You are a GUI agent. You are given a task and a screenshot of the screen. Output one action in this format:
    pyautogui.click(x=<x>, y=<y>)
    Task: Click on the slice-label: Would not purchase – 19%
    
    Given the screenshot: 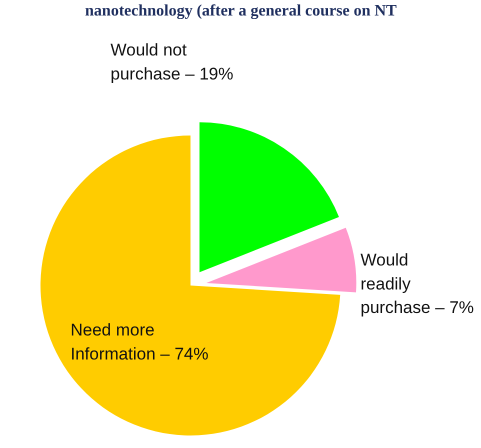 What is the action you would take?
    pyautogui.click(x=172, y=62)
    